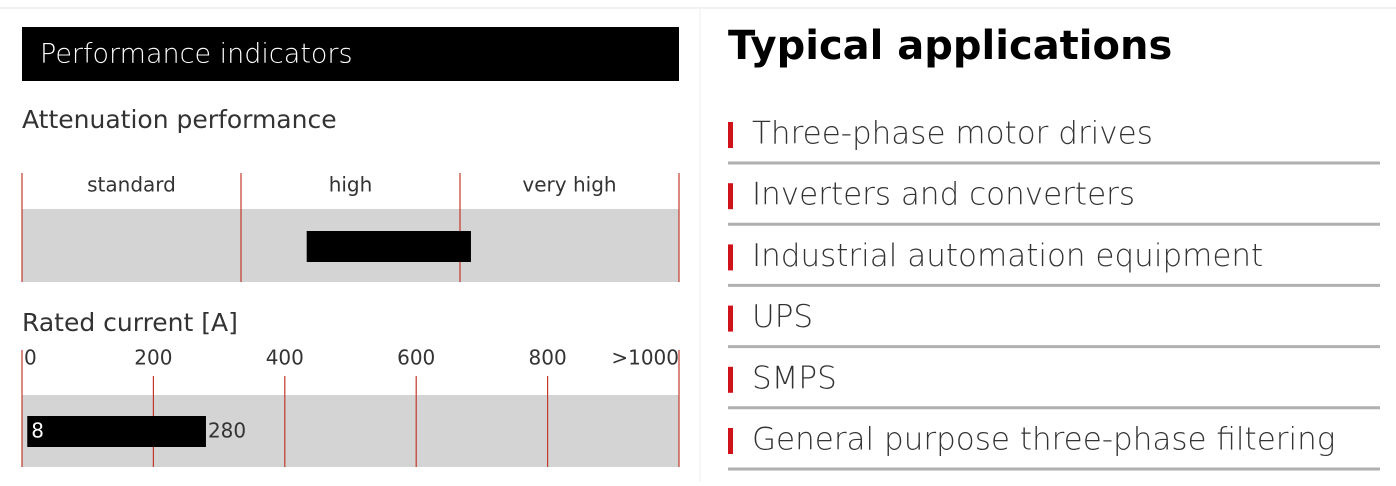  What do you see at coordinates (645, 358) in the screenshot?
I see `tick-label: >1000` at bounding box center [645, 358].